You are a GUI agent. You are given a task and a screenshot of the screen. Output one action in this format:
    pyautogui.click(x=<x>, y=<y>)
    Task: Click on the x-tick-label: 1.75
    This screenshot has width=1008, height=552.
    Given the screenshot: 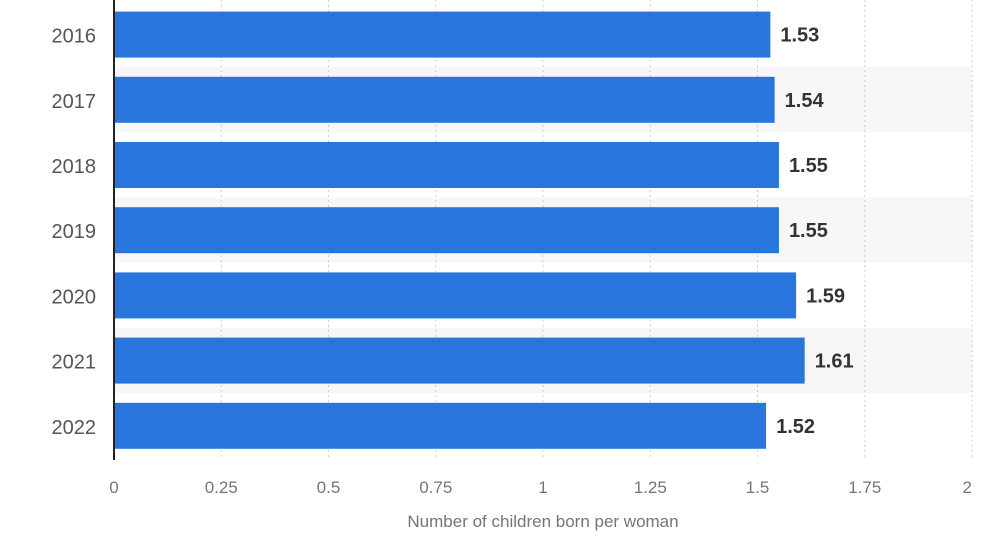 What is the action you would take?
    pyautogui.click(x=864, y=487)
    